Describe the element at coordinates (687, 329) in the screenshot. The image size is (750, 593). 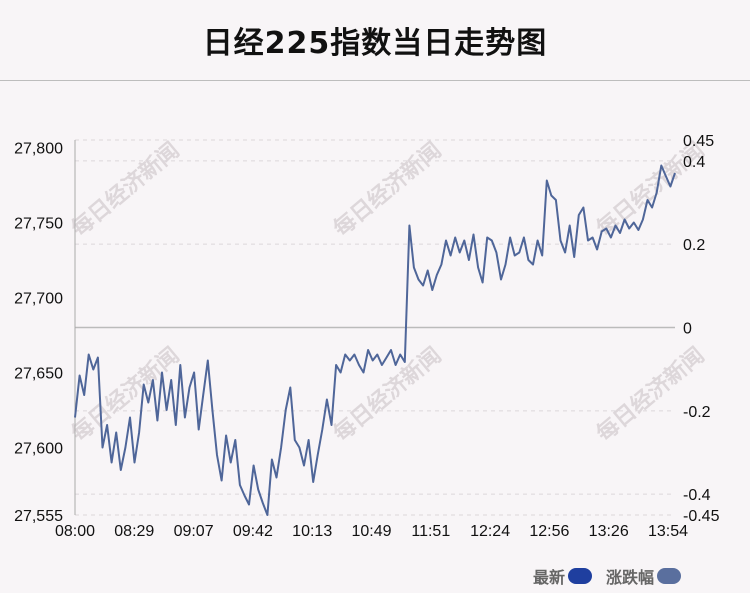
I see `y-right-tick-label: 0` at that location.